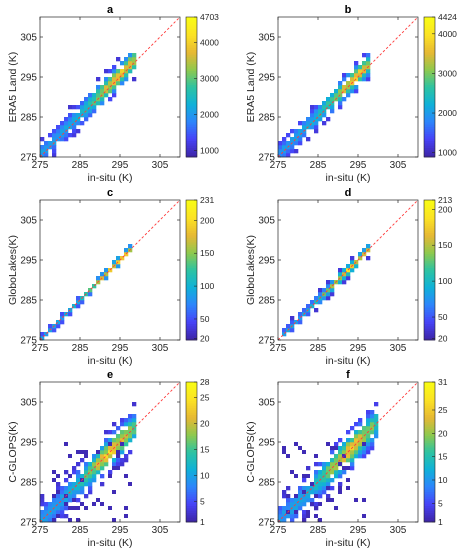  What do you see at coordinates (110, 543) in the screenshot?
I see `x-axis-label: in-situ (K)` at bounding box center [110, 543].